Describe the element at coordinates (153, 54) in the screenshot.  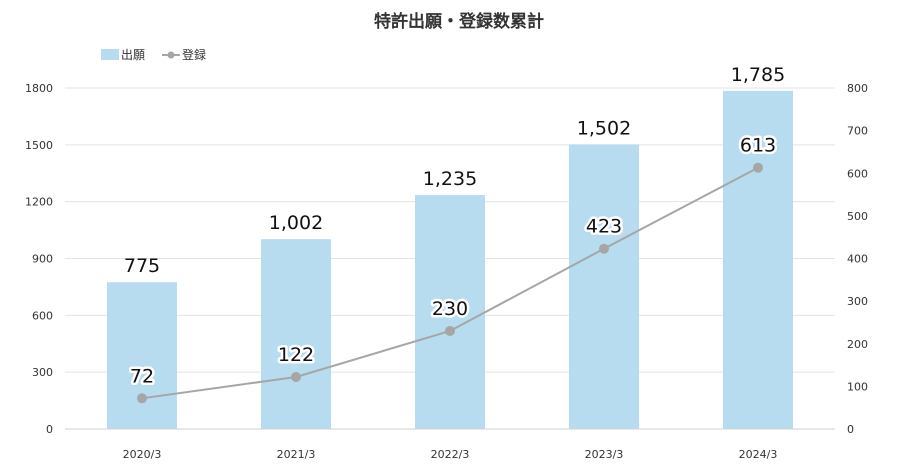
I see `legend: 出願 登録` at that location.